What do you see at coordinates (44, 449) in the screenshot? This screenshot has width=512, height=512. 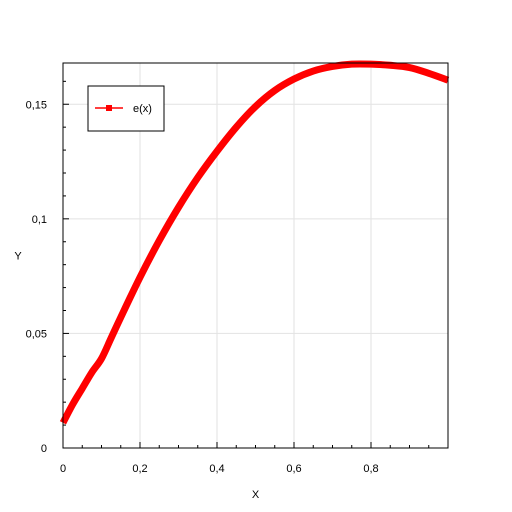 I see `y-tick-label: 0` at bounding box center [44, 449].